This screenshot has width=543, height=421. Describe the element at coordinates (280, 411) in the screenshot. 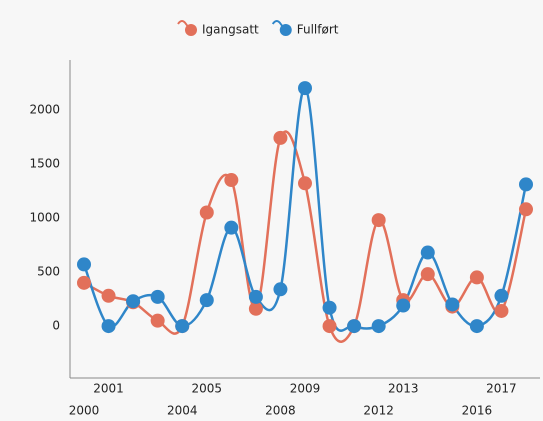

I see `x-tick-label: 2008` at that location.